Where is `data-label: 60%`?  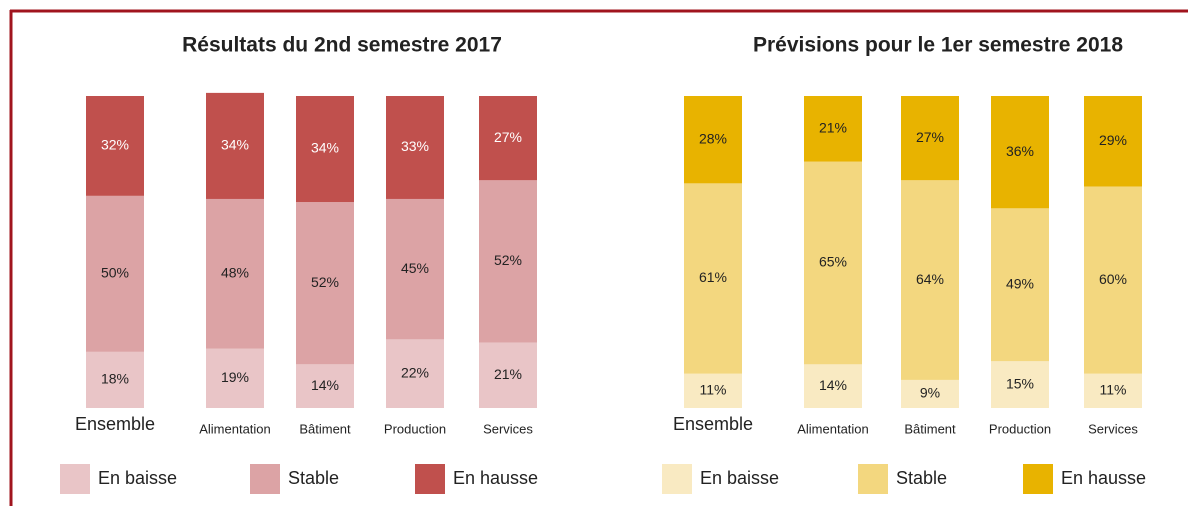
data-label: 60% is located at coordinates (1113, 279).